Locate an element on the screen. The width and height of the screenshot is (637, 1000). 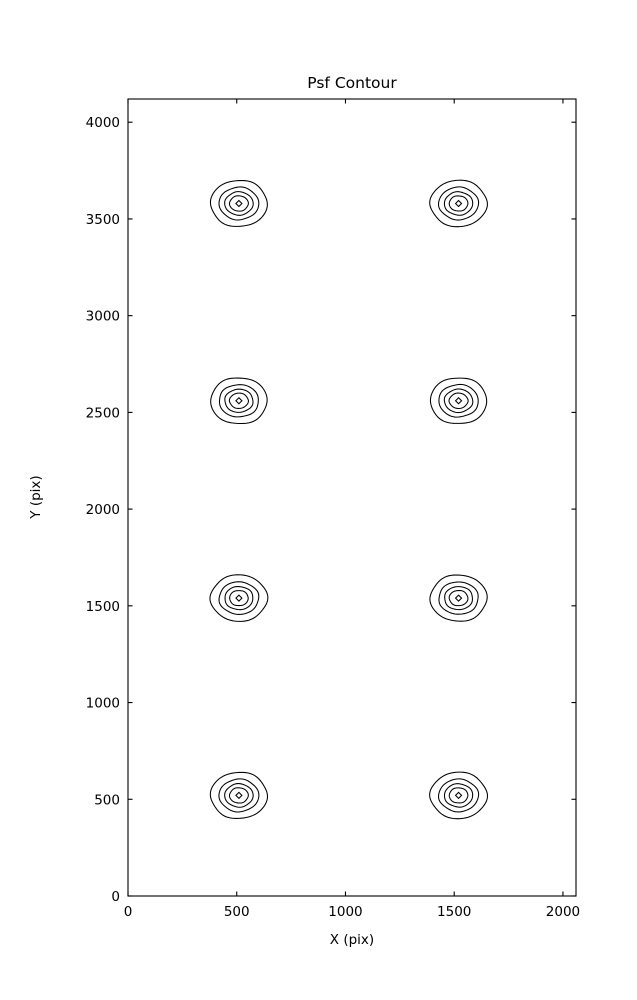
page-title: Psf Contour is located at coordinates (352, 83).